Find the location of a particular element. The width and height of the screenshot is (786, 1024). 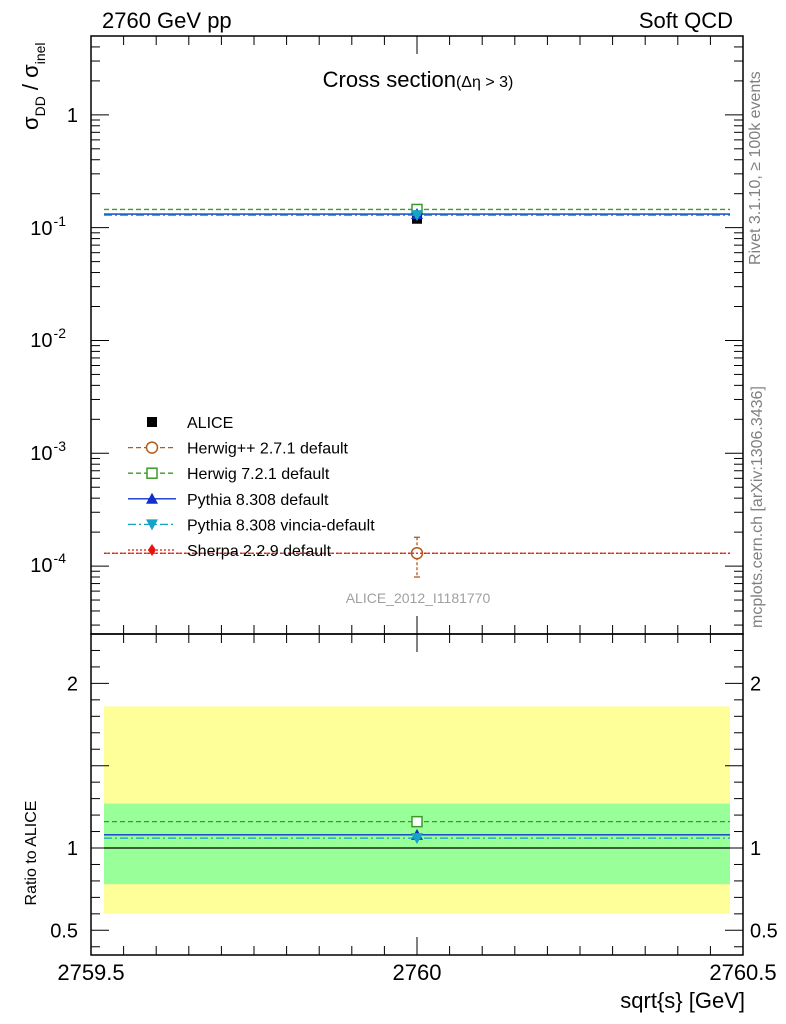

ytick-label-1e-1: 10⁻¹ is located at coordinates (48, 226).